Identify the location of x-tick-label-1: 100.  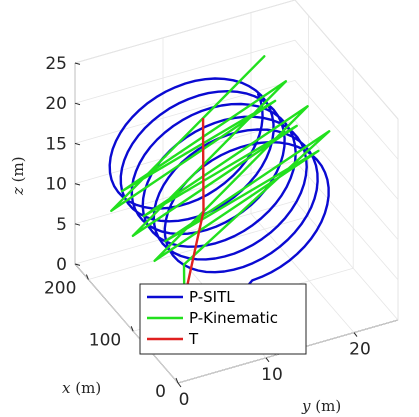
(105, 340).